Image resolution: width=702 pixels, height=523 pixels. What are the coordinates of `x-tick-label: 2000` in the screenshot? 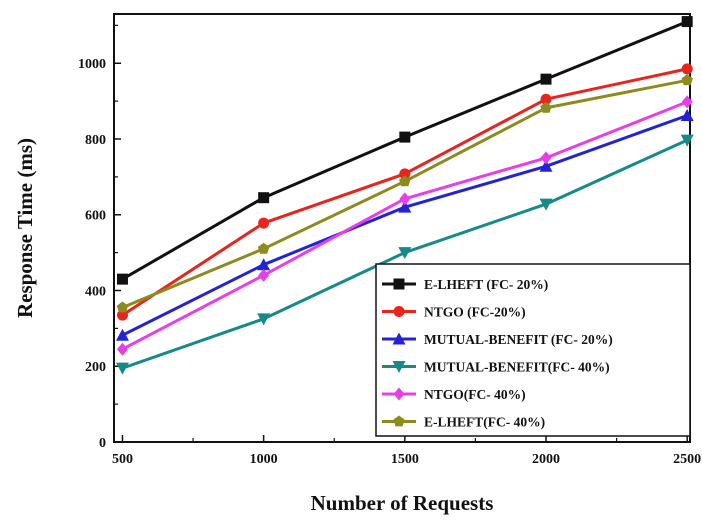 It's located at (546, 459).